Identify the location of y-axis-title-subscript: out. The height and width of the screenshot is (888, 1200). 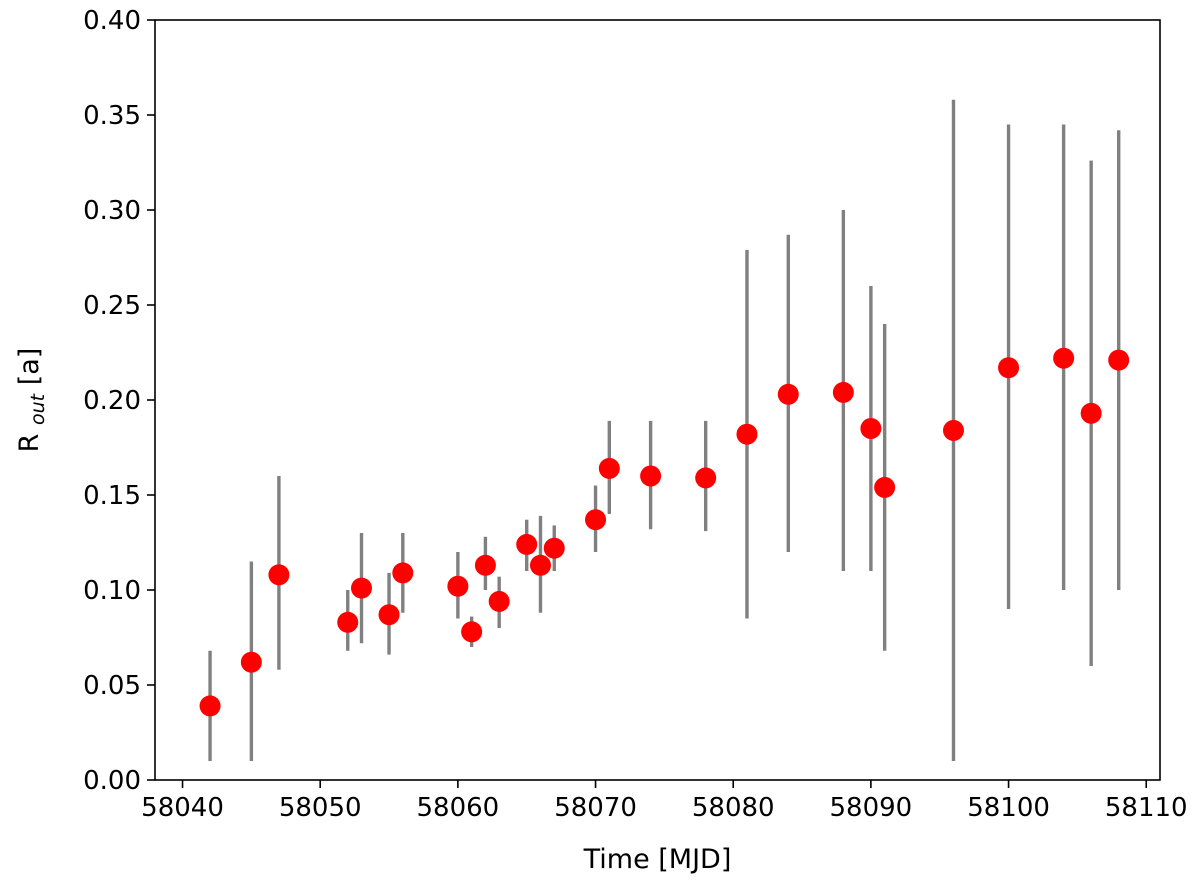
(38, 408).